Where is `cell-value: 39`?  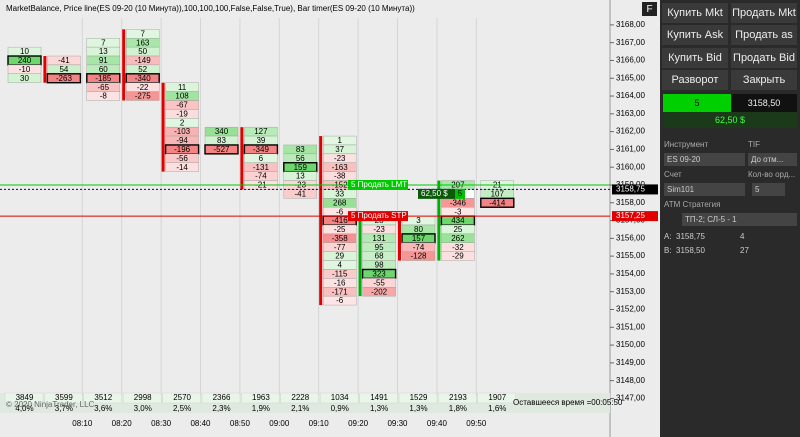 cell-value: 39 is located at coordinates (260, 140).